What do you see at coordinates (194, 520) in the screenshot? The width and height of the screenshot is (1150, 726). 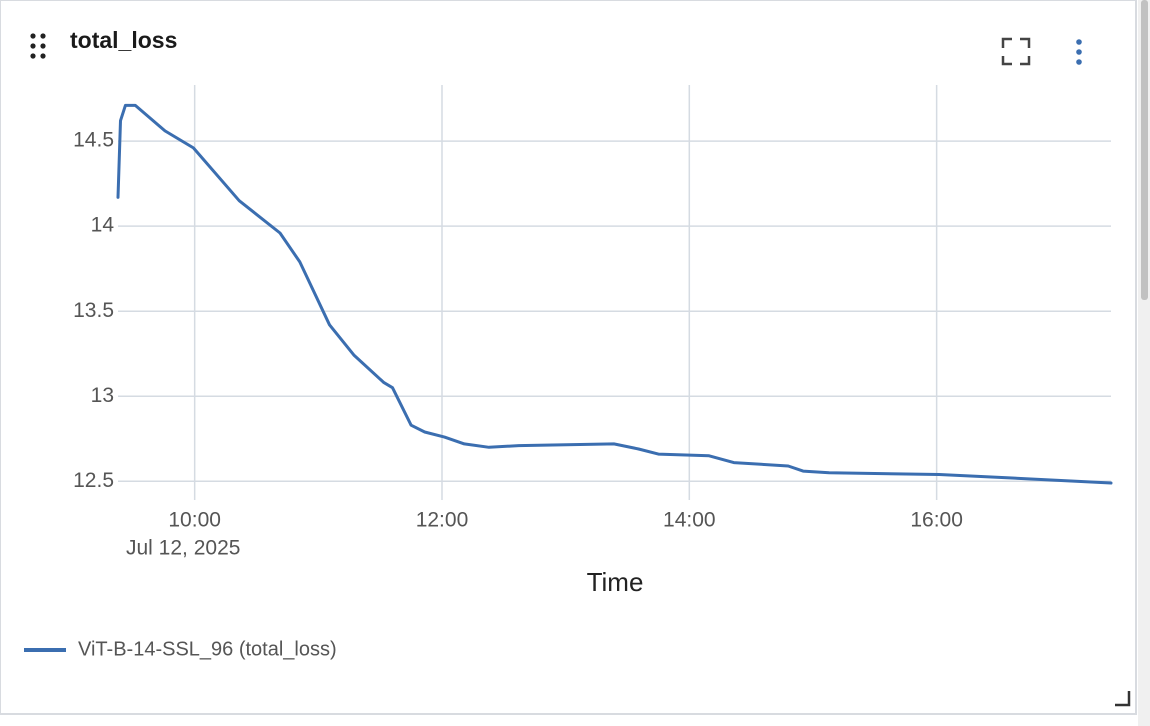 I see `x-tick-label: 10:00` at bounding box center [194, 520].